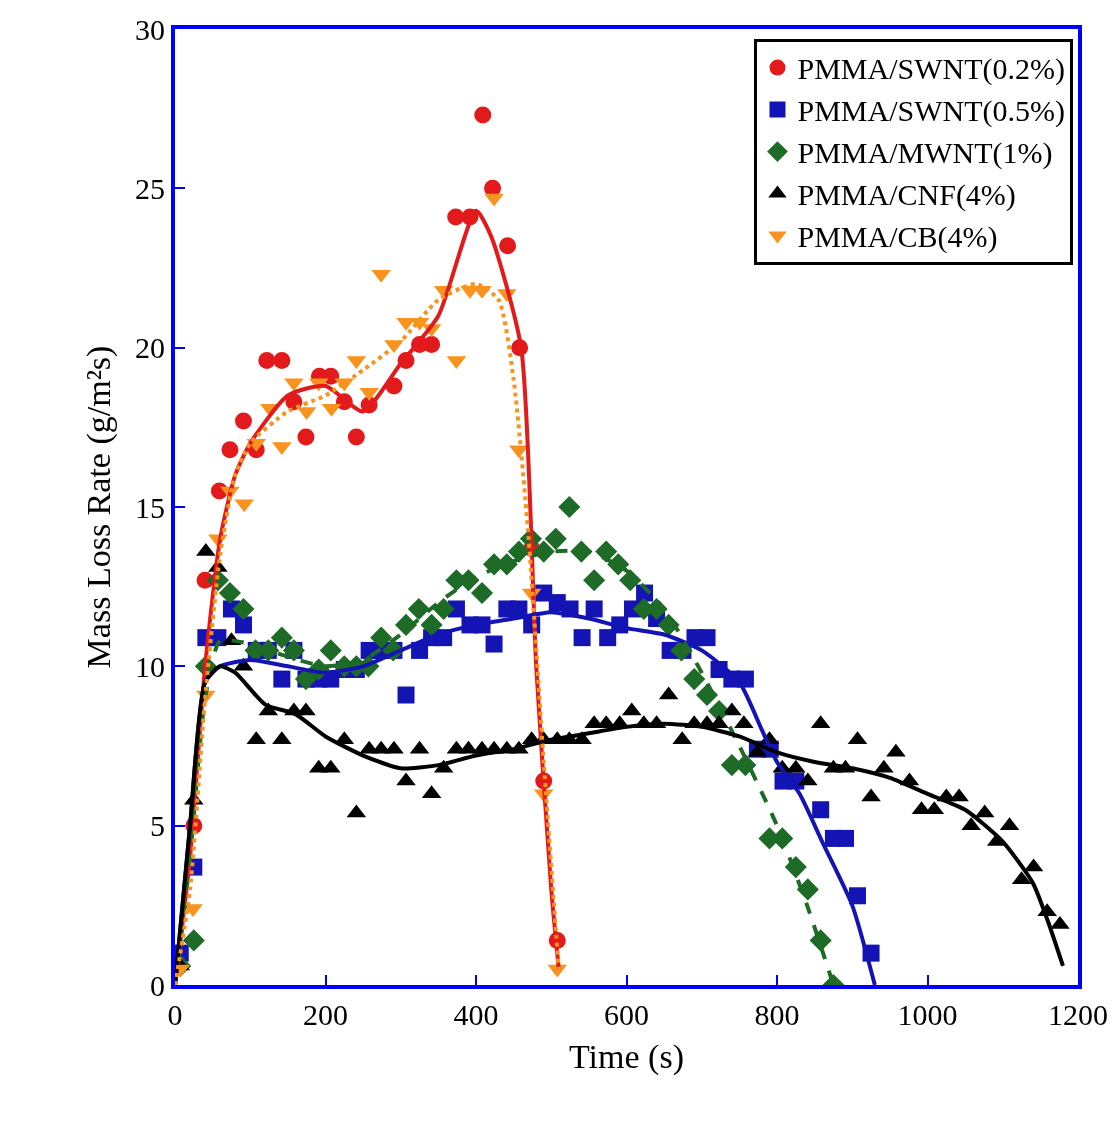 This screenshot has width=1120, height=1135. I want to click on y-tick-label: 10, so click(150, 666).